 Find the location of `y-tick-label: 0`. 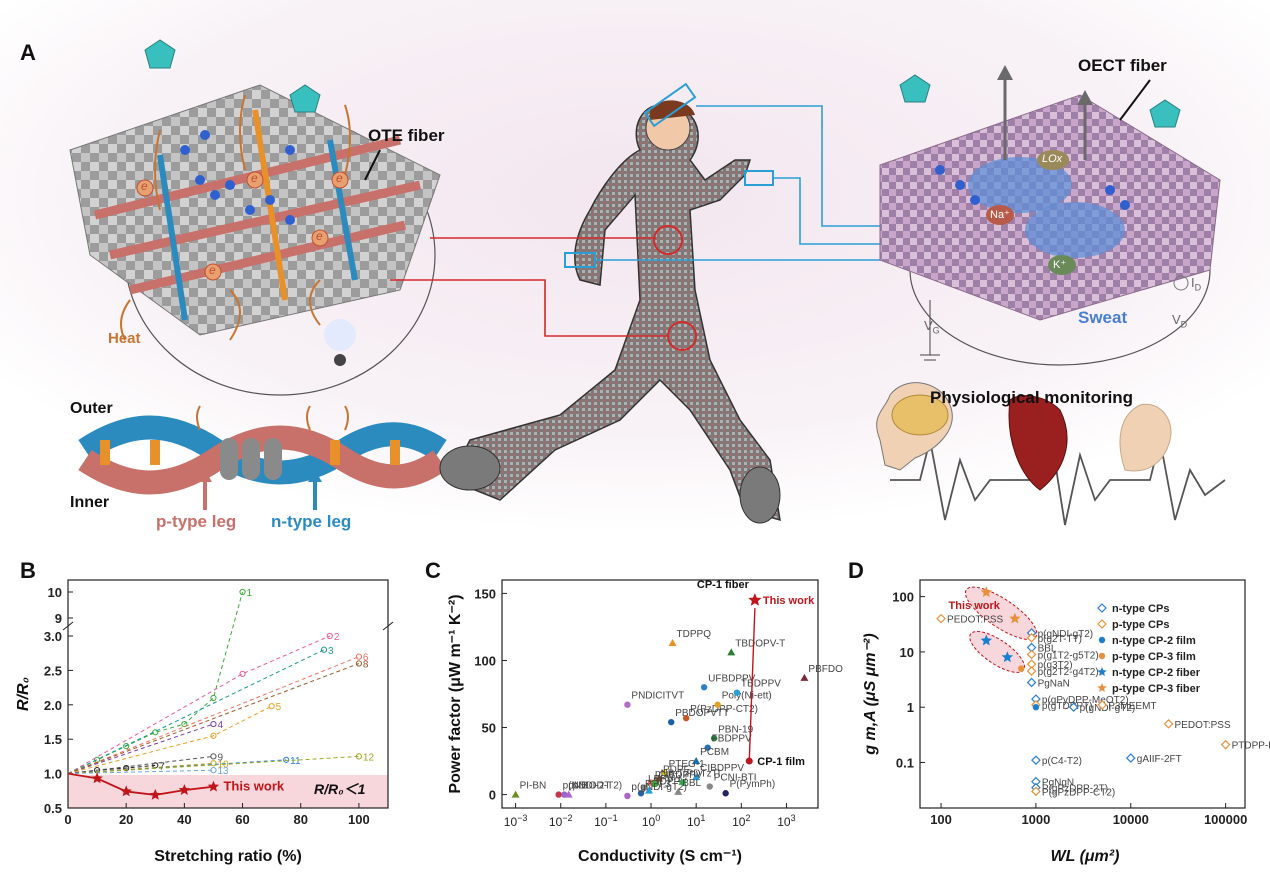

y-tick-label: 0 is located at coordinates (492, 795).